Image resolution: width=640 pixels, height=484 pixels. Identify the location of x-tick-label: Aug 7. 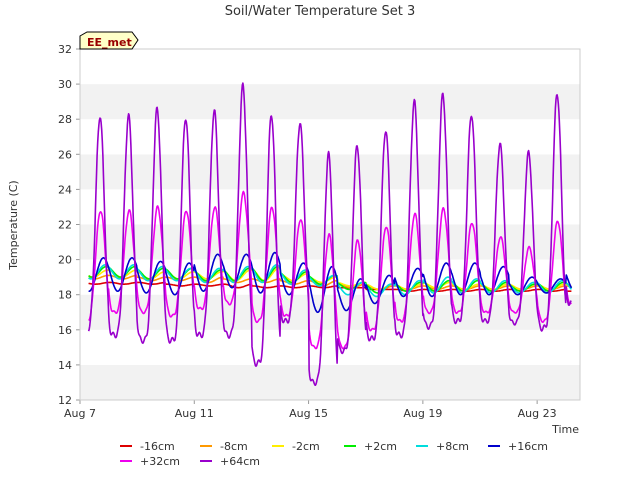
(80, 413).